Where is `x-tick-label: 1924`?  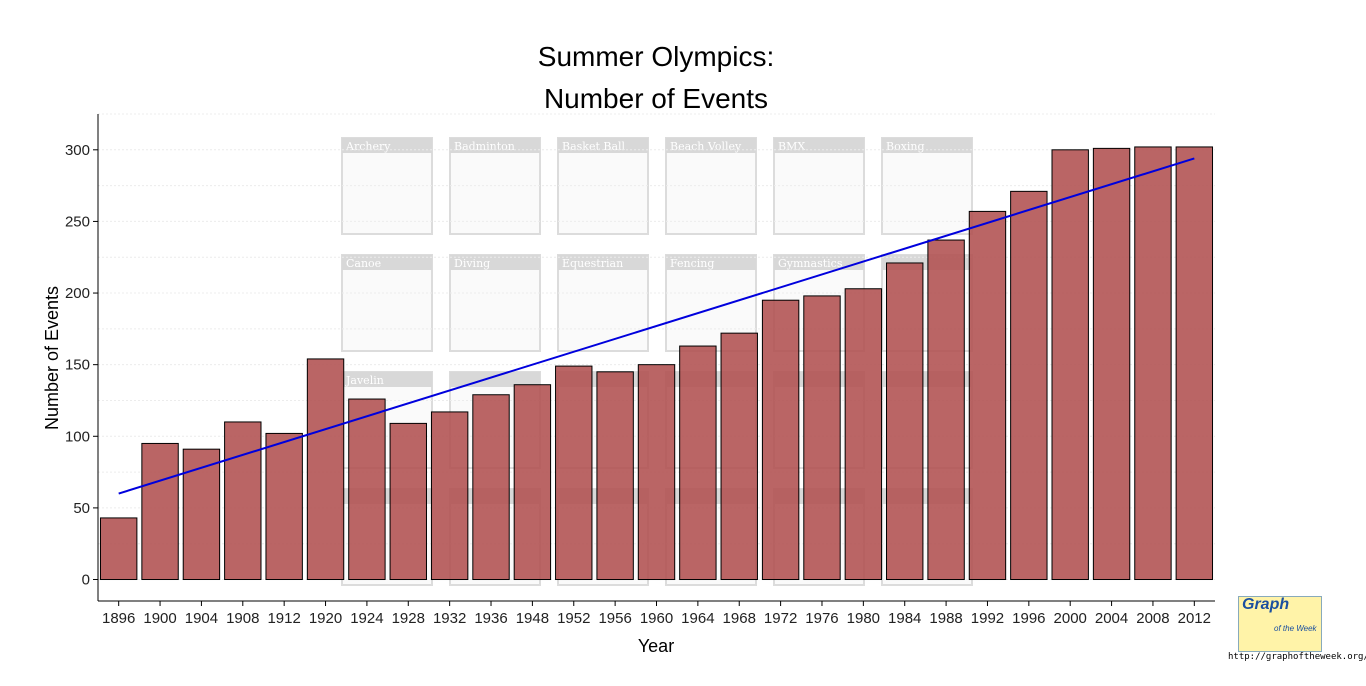
x-tick-label: 1924 is located at coordinates (366, 618).